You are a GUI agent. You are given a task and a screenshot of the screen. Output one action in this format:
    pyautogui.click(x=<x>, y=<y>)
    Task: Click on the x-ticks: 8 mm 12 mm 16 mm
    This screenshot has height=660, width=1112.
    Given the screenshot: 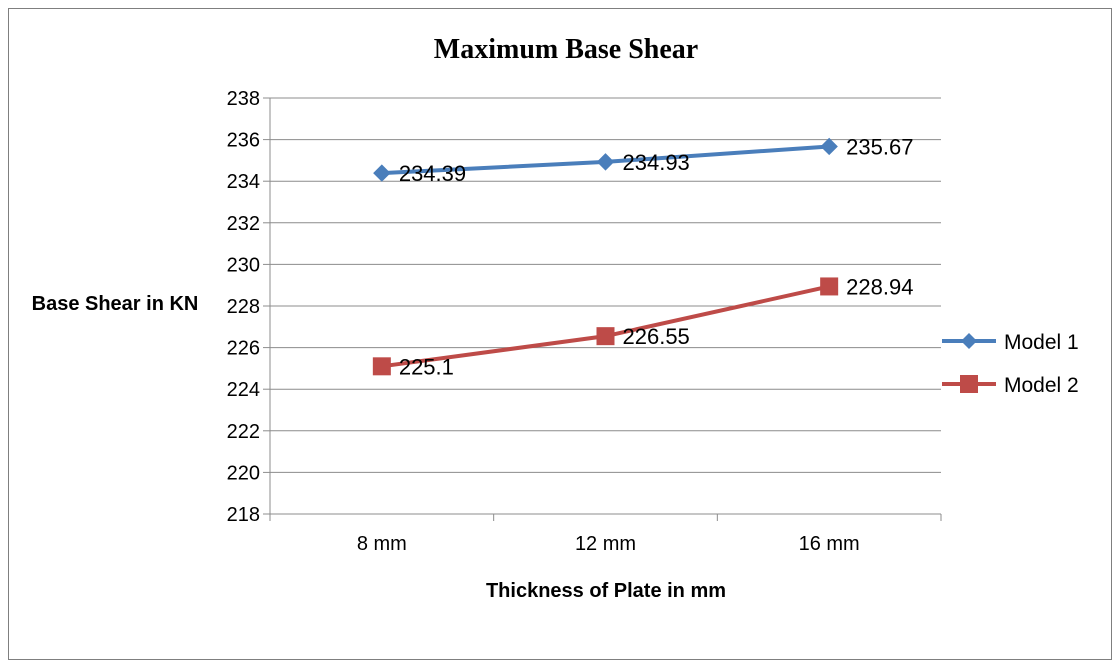 What is the action you would take?
    pyautogui.click(x=608, y=544)
    